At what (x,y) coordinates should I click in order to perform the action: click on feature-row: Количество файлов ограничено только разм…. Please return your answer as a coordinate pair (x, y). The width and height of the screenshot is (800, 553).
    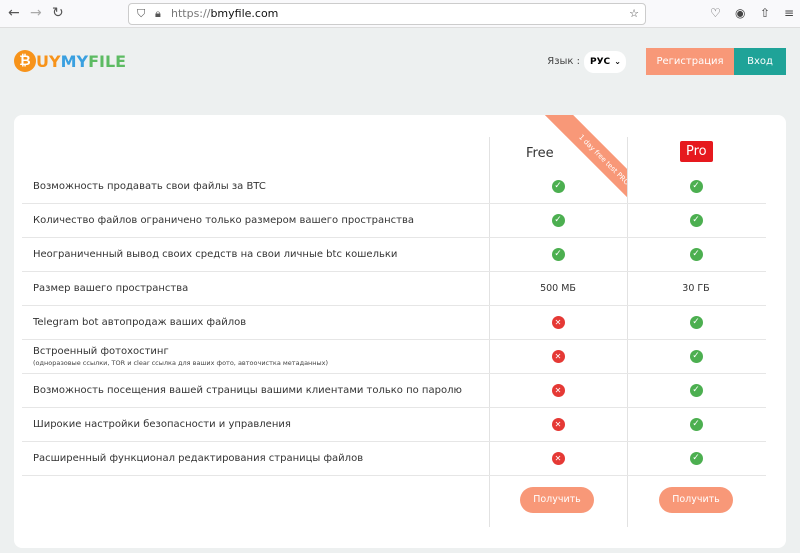
    Looking at the image, I should click on (394, 221).